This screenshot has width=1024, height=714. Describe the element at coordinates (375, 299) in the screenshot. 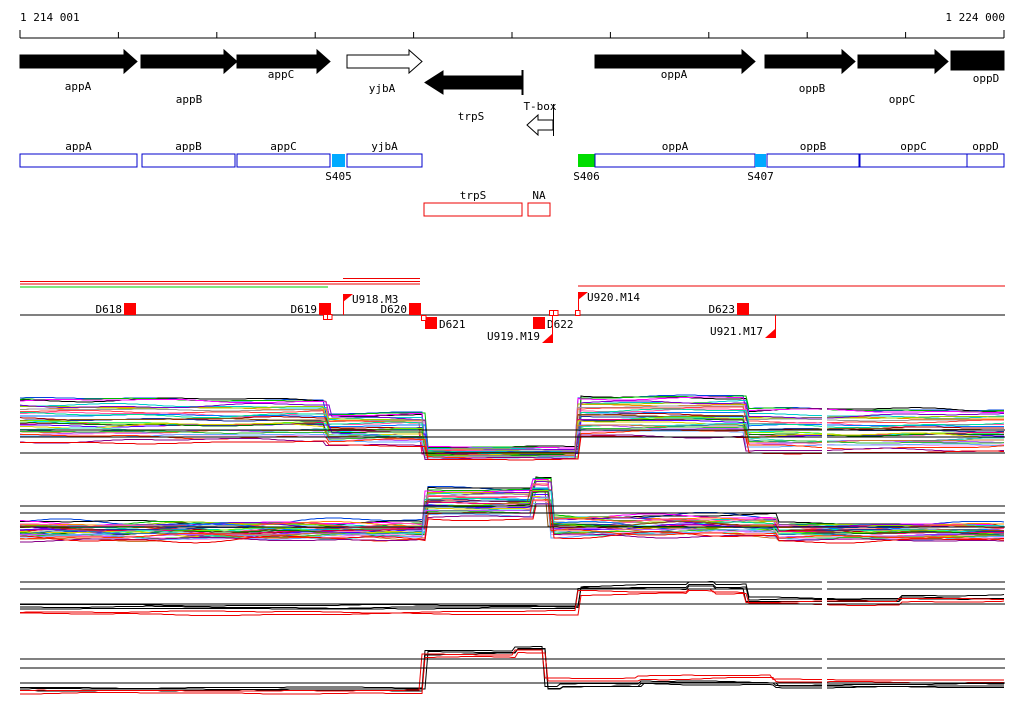

I see `marker-label-U918.M3: U918.M3` at that location.